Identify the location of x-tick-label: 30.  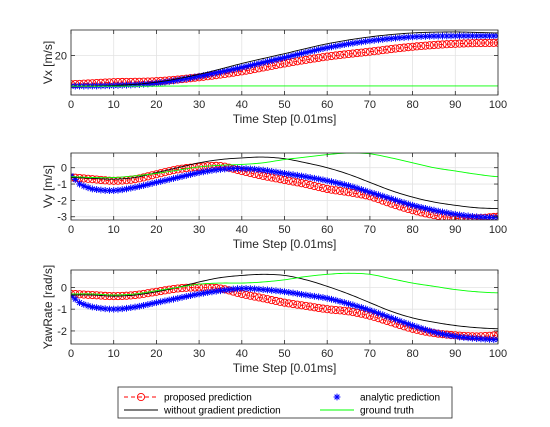
(199, 354).